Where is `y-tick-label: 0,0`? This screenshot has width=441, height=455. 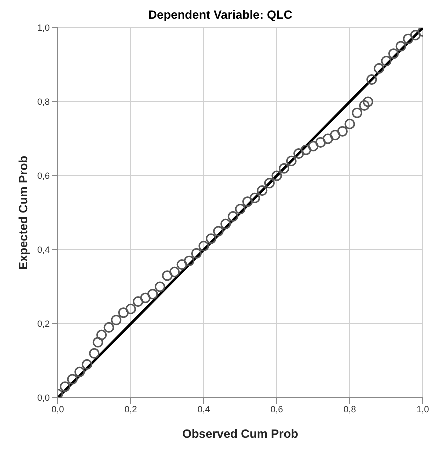 y-tick-label: 0,0 is located at coordinates (43, 398).